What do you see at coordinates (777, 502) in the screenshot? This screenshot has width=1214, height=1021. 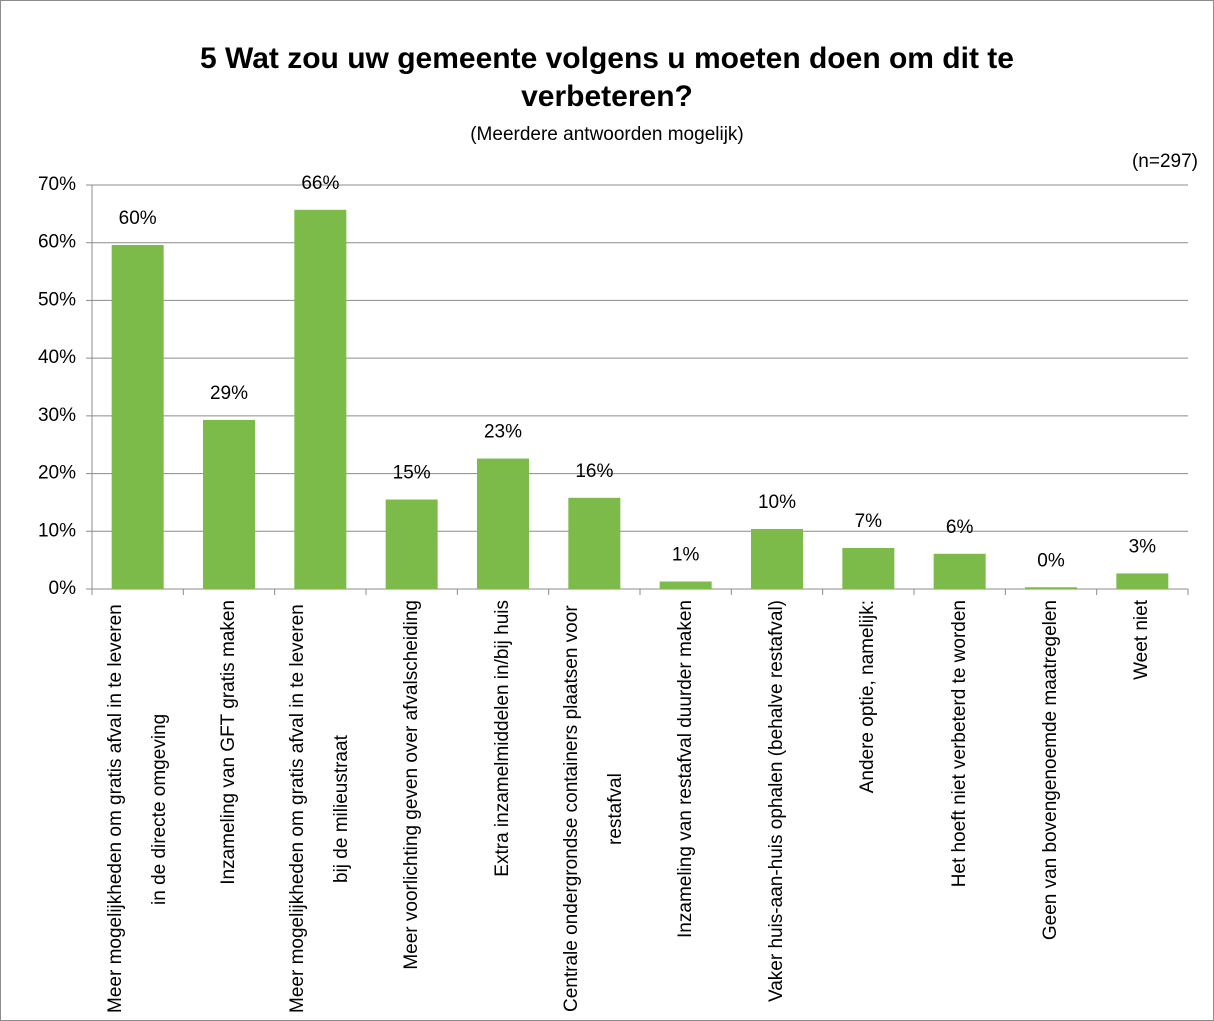 I see `data-label: 10%` at bounding box center [777, 502].